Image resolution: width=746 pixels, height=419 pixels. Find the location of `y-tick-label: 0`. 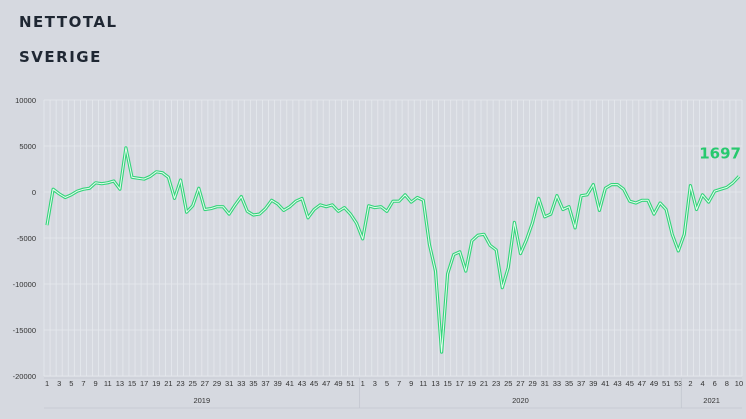

y-tick-label: 0 is located at coordinates (34, 192).